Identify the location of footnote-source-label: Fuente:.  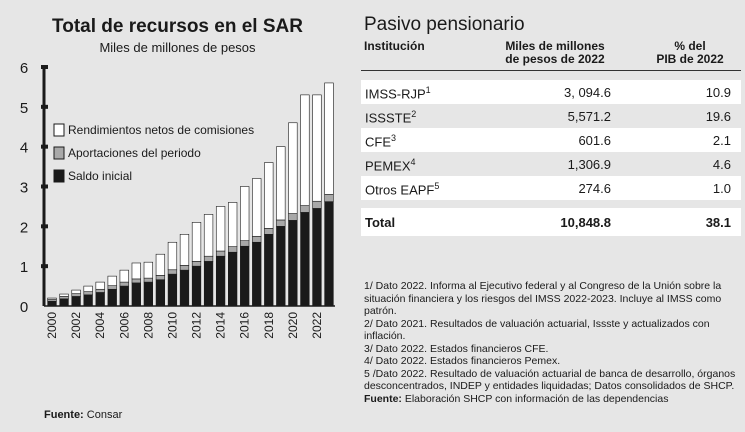
(383, 398).